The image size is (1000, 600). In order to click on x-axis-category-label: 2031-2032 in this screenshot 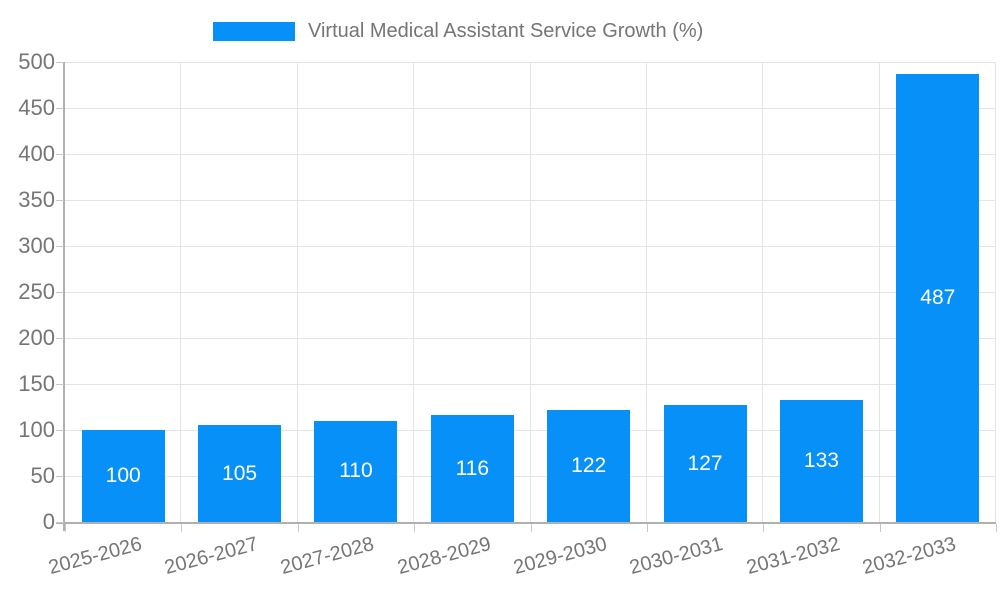, I will do `click(793, 556)`.